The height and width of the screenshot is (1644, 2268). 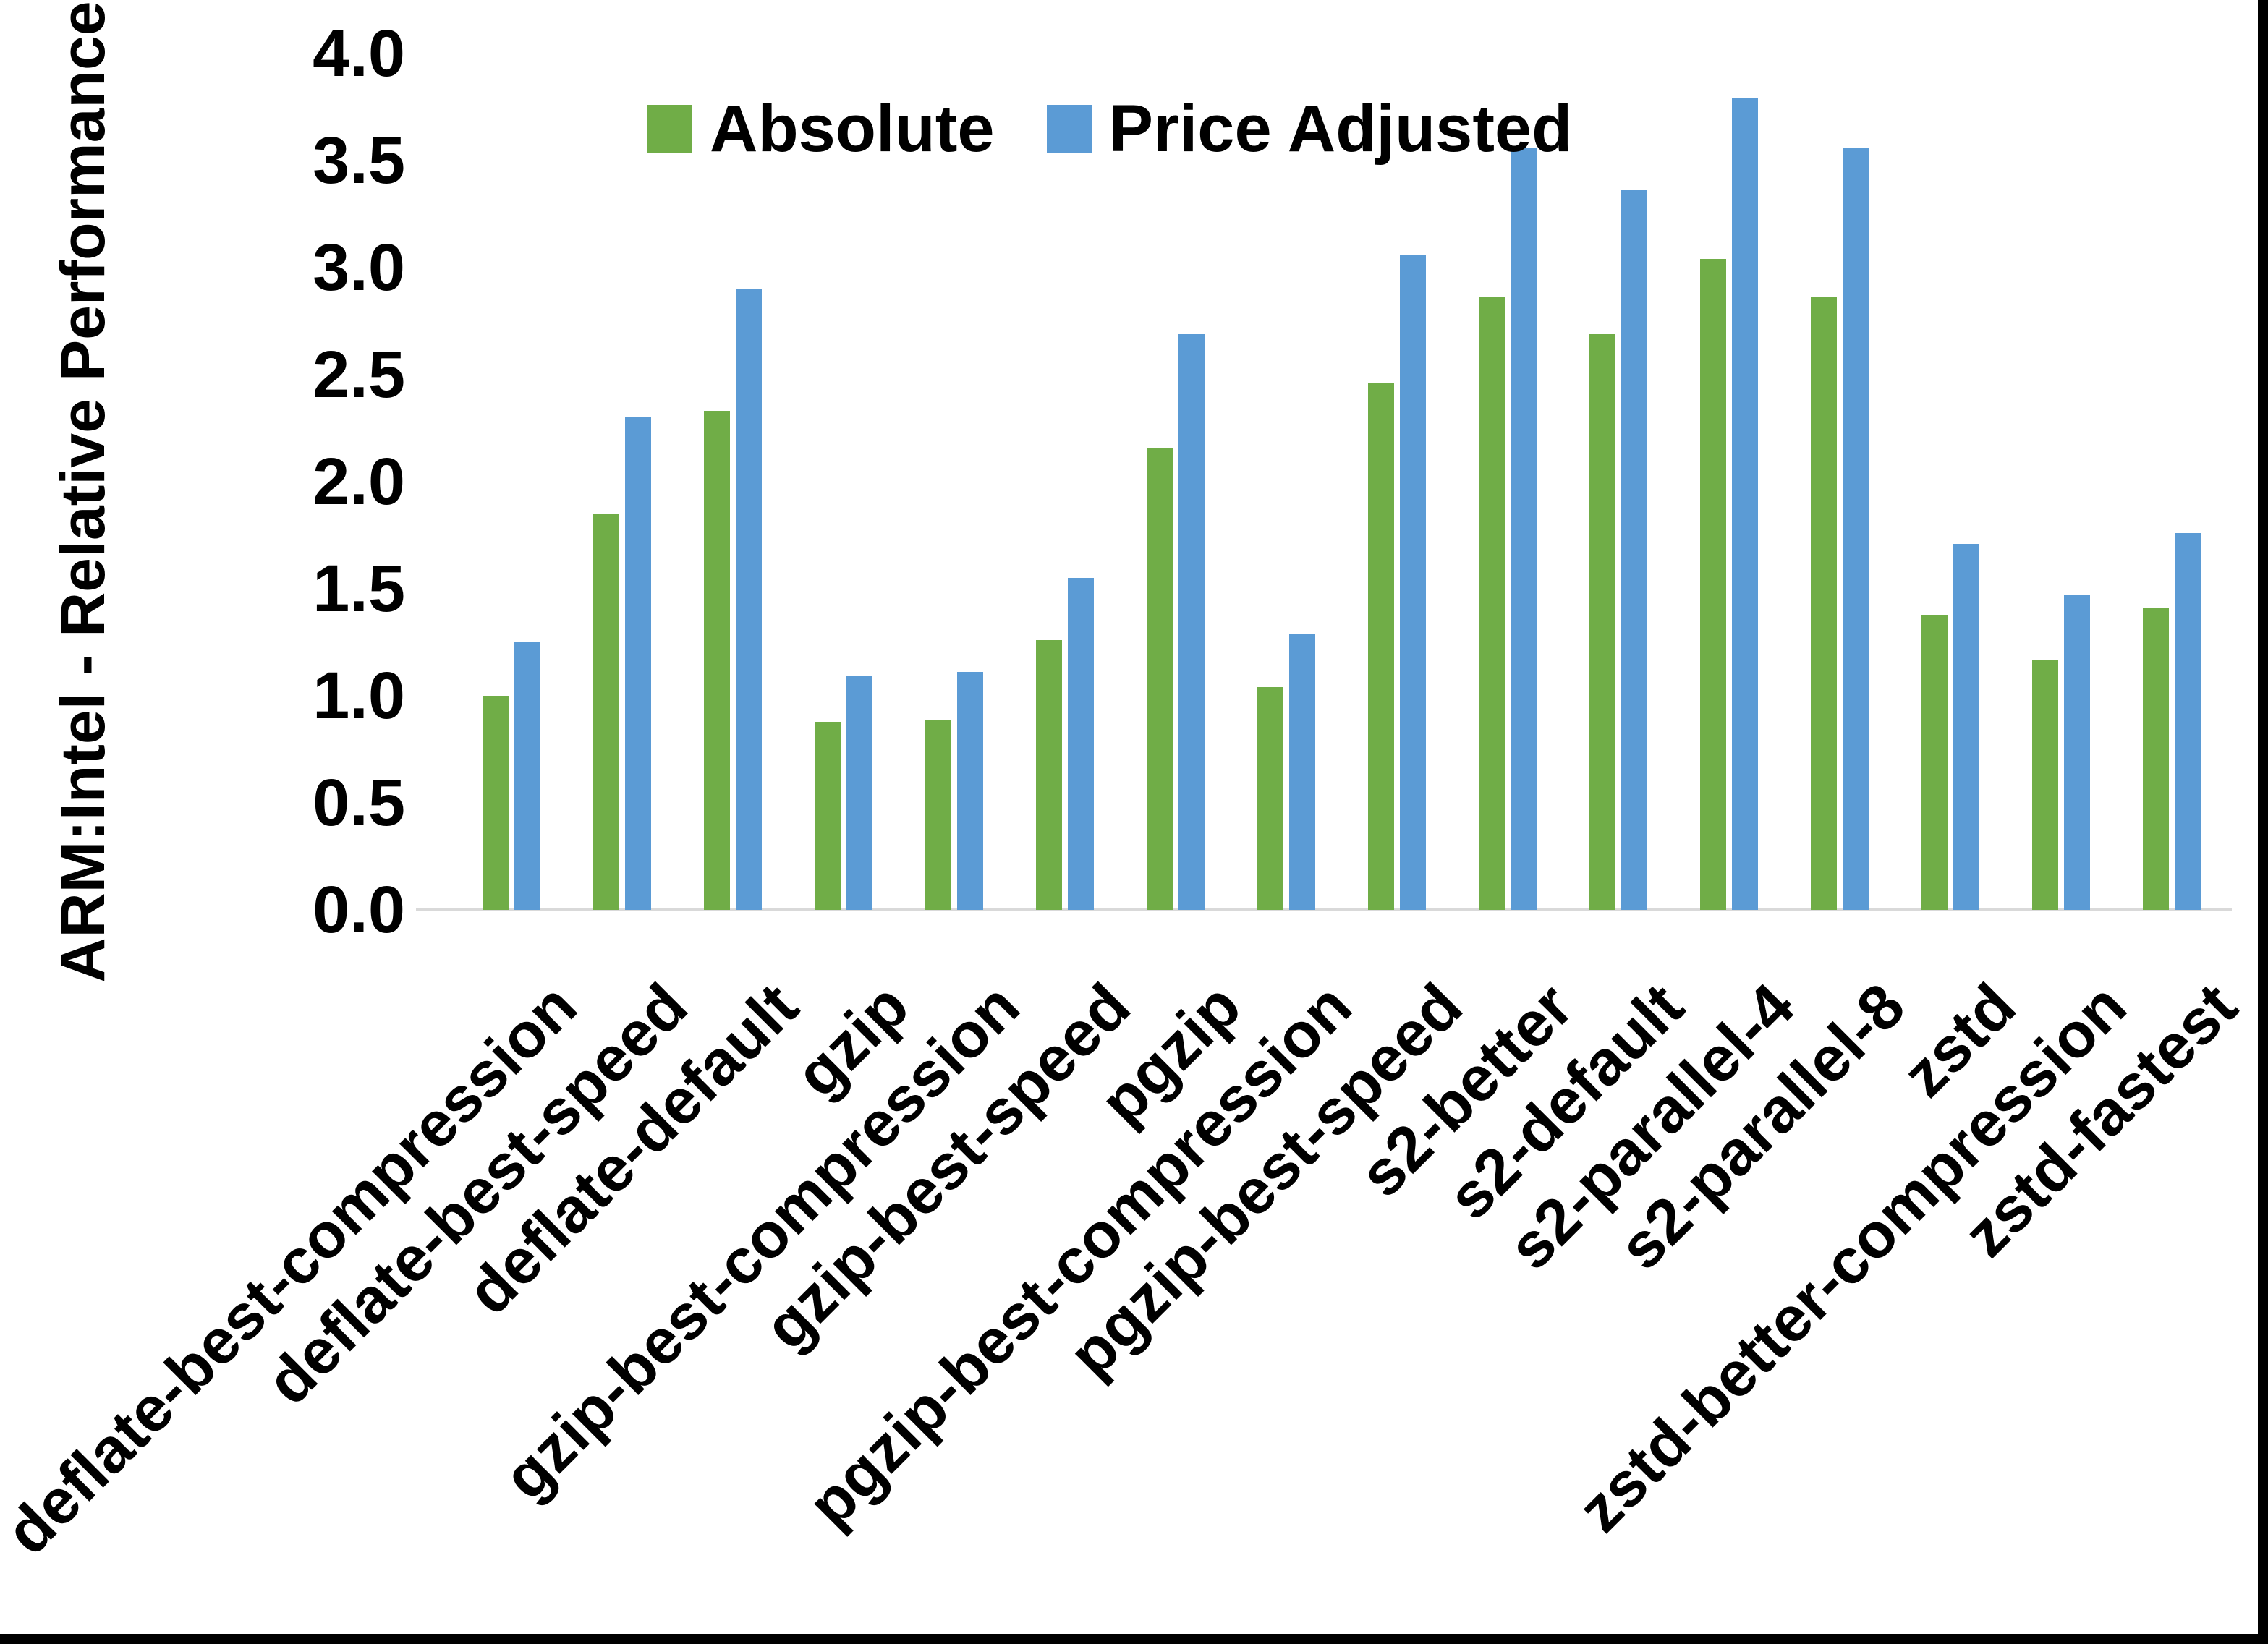 What do you see at coordinates (852, 129) in the screenshot?
I see `legend-label-absolute: Absolute` at bounding box center [852, 129].